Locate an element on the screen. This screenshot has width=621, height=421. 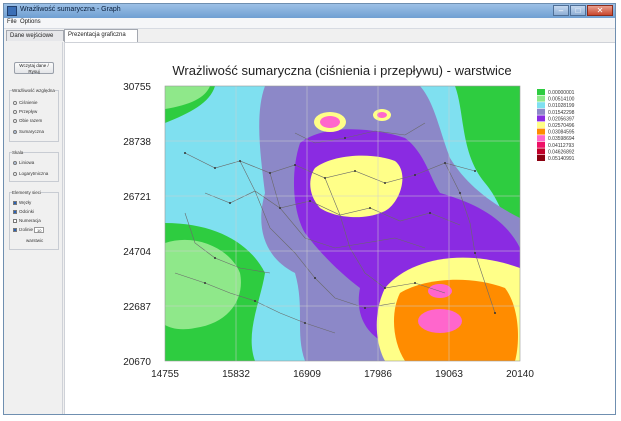
isoline-count-label: warstwic is located at coordinates (35, 240).